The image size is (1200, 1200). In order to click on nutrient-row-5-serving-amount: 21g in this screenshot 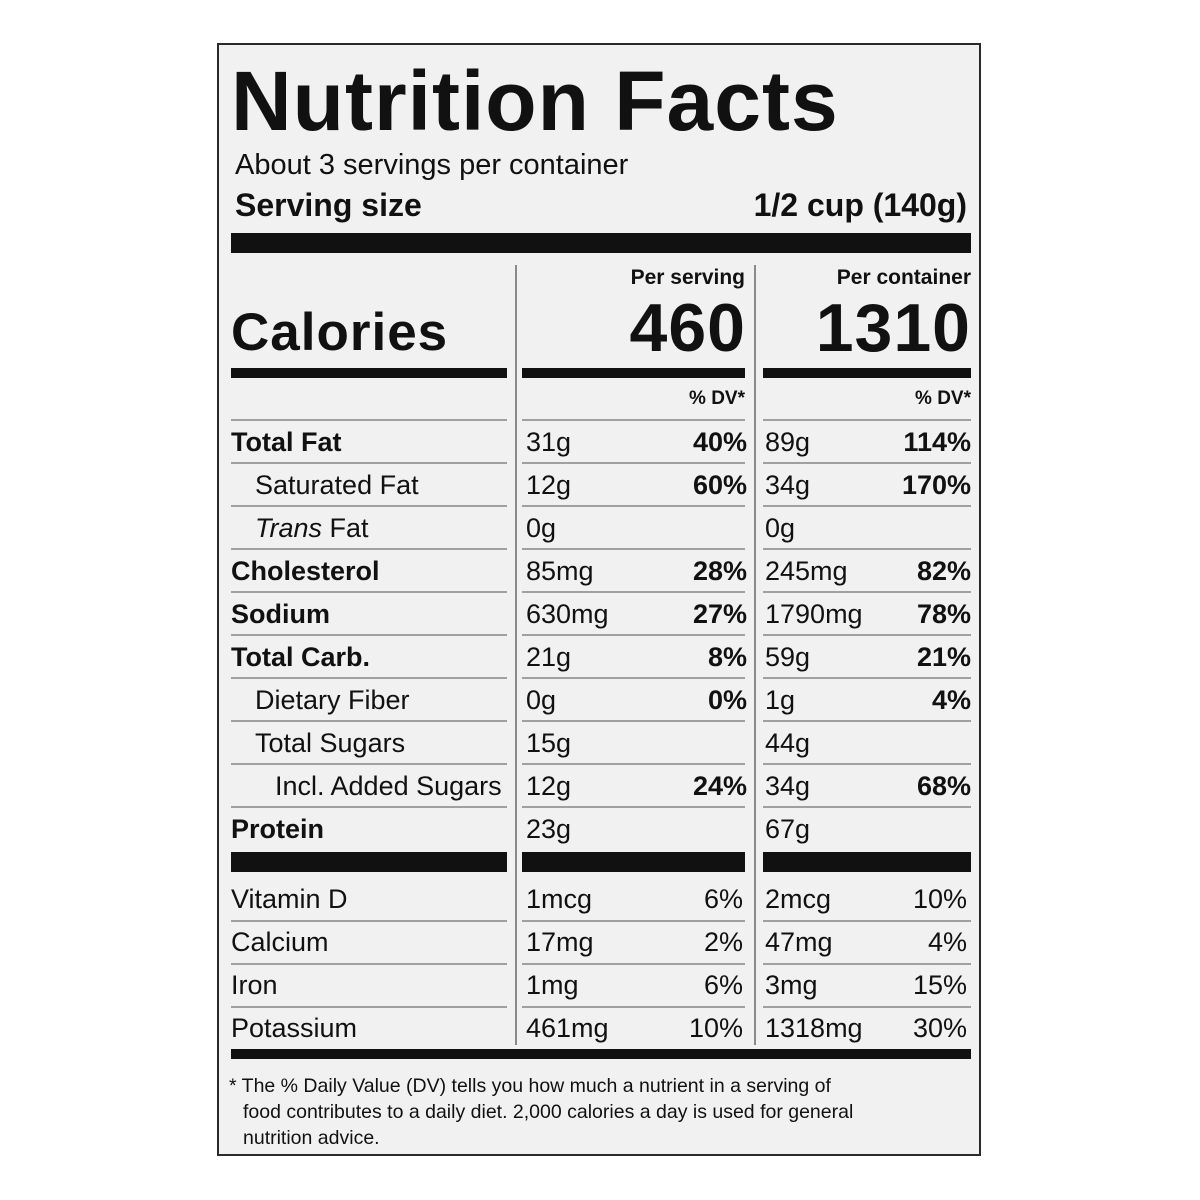, I will do `click(549, 657)`.